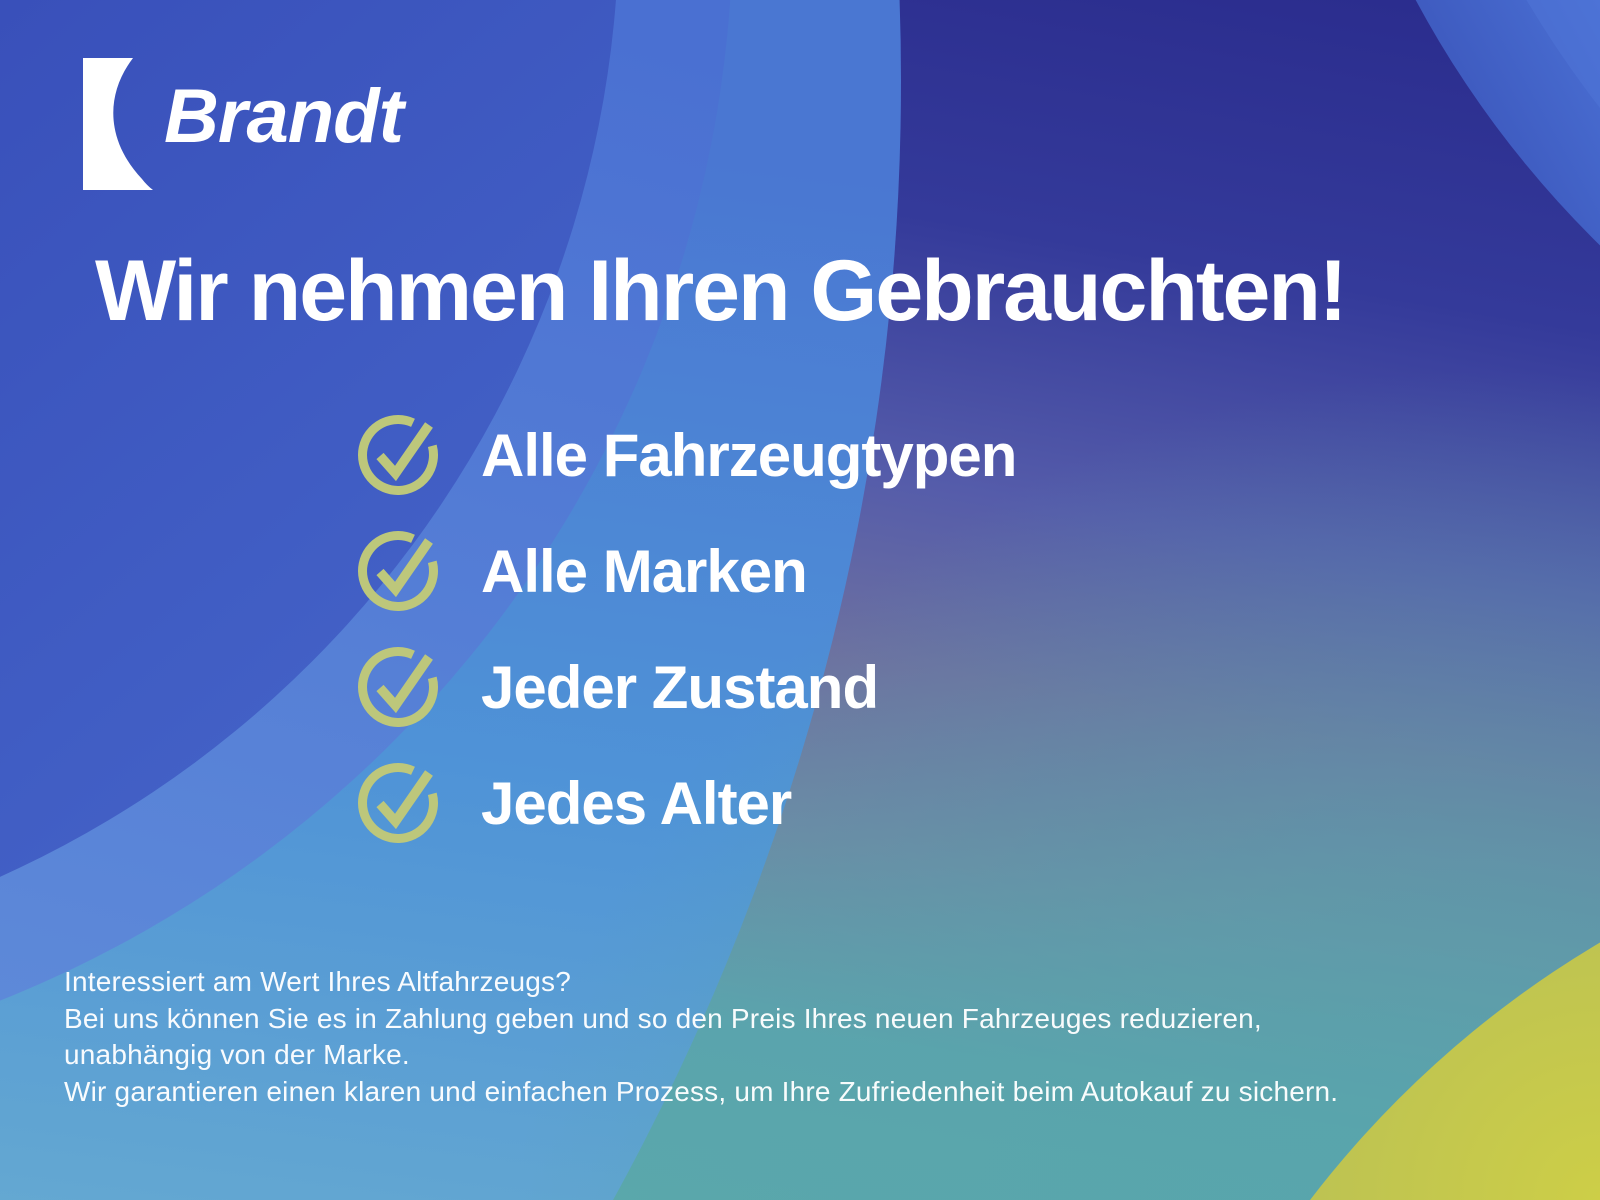 The height and width of the screenshot is (1200, 1600). What do you see at coordinates (644, 571) in the screenshot?
I see `checklist-item-label: Alle Marken` at bounding box center [644, 571].